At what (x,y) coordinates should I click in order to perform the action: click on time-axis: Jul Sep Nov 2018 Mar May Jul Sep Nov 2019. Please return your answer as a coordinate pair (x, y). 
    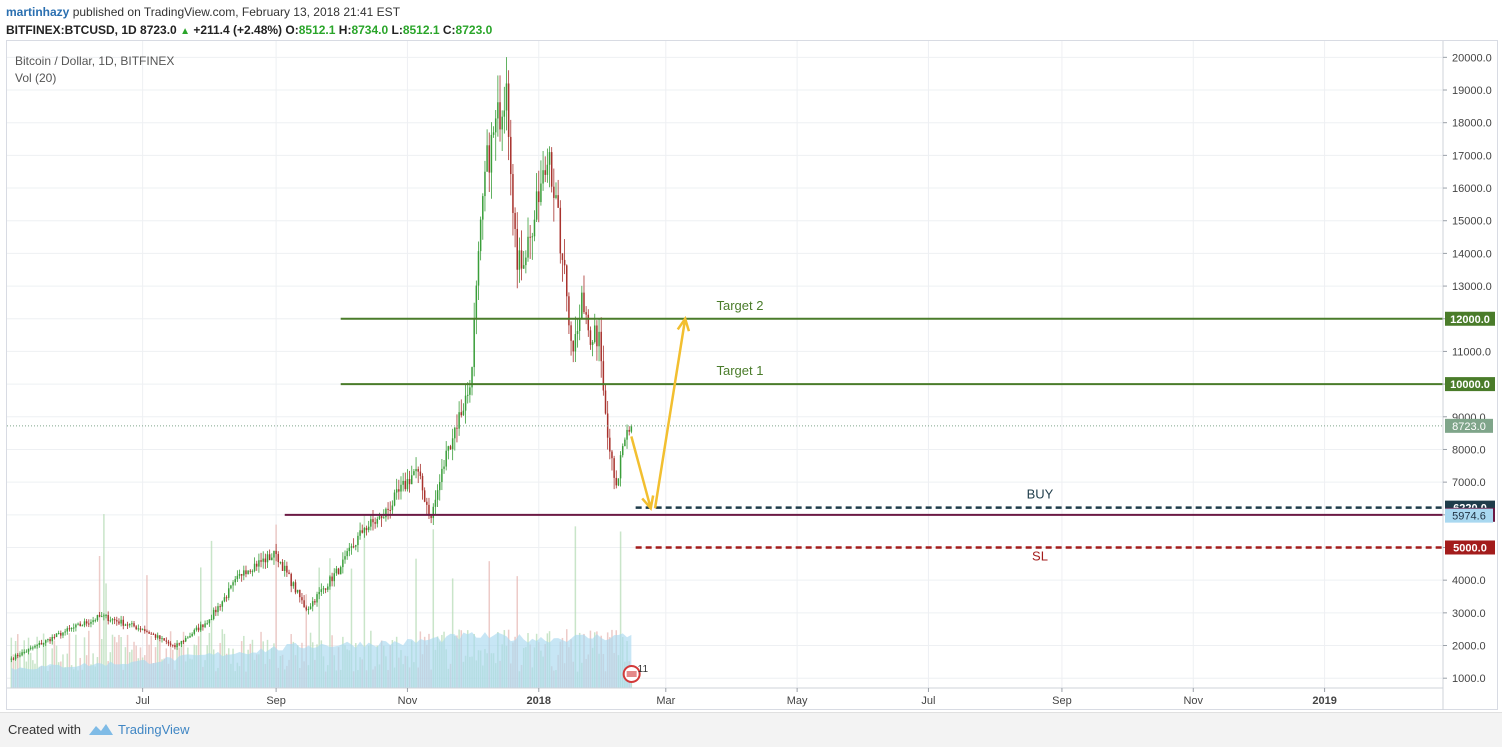
    Looking at the image, I should click on (725, 697).